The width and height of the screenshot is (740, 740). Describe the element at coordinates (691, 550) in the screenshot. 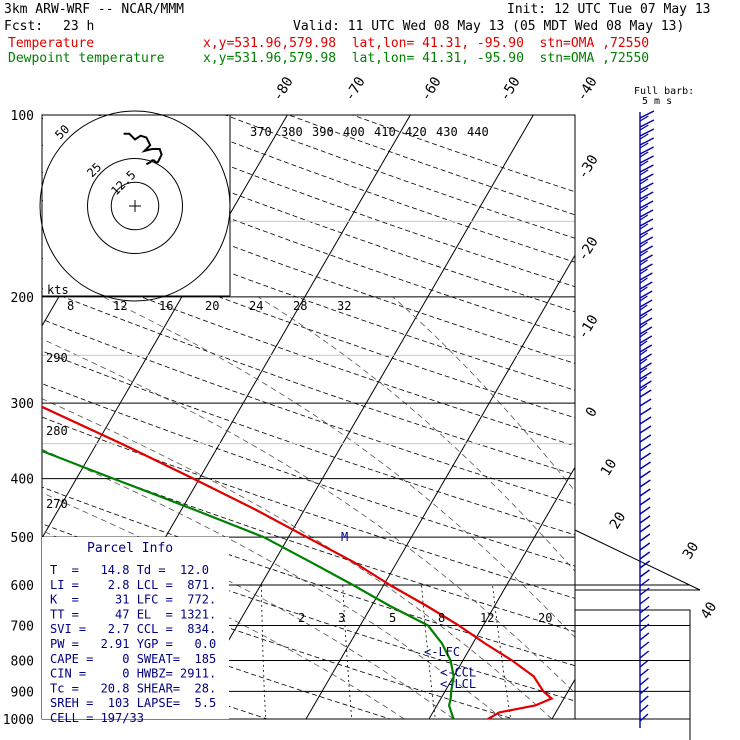

I see `isotherm-label: 30` at that location.